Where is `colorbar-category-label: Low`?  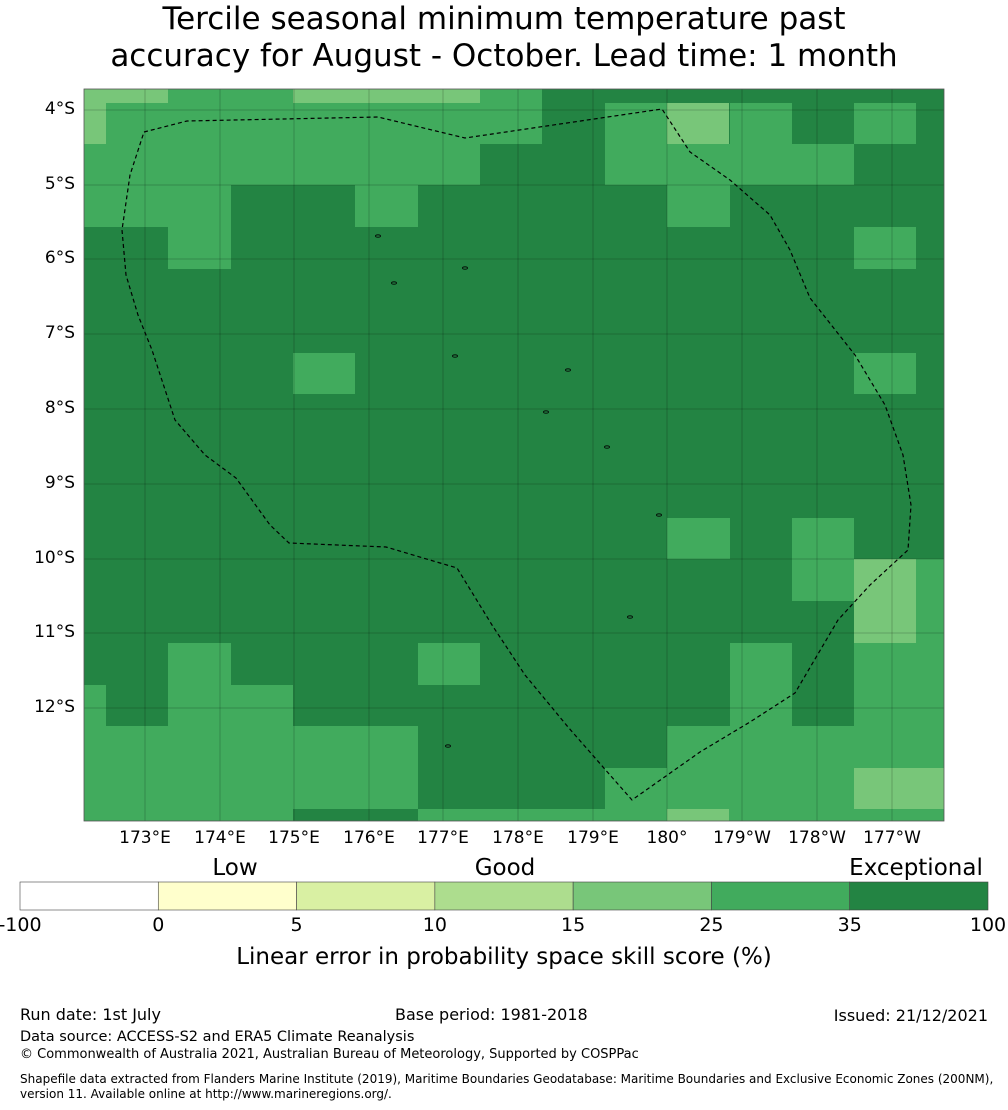
colorbar-category-label: Low is located at coordinates (235, 868).